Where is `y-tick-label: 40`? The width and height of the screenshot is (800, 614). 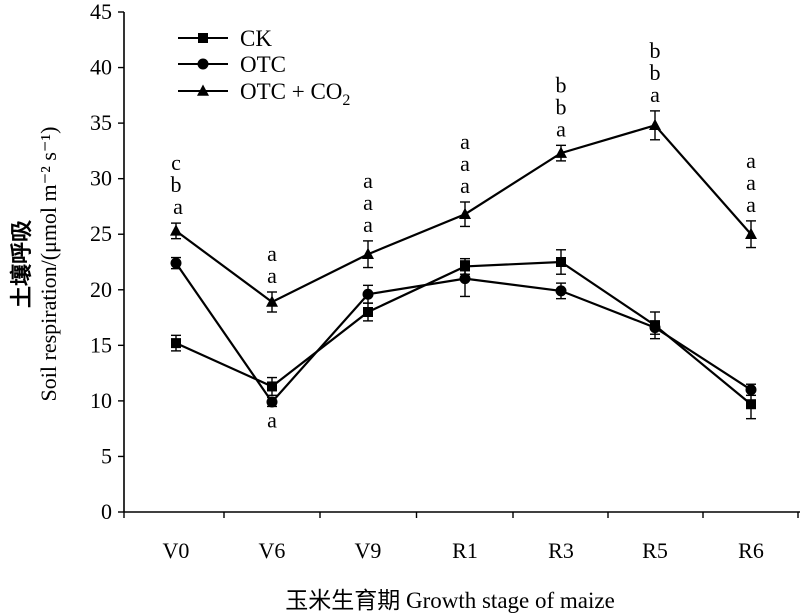
y-tick-label: 40 is located at coordinates (101, 67).